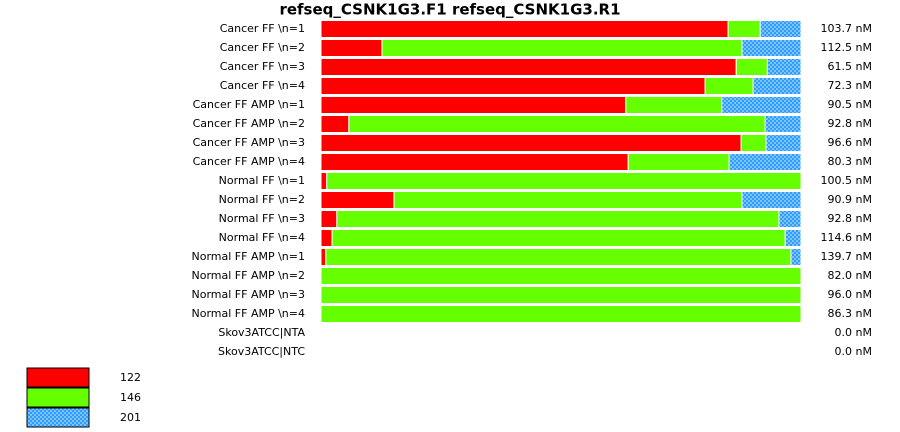  I want to click on row-label: Normal FF \n=1, so click(262, 180).